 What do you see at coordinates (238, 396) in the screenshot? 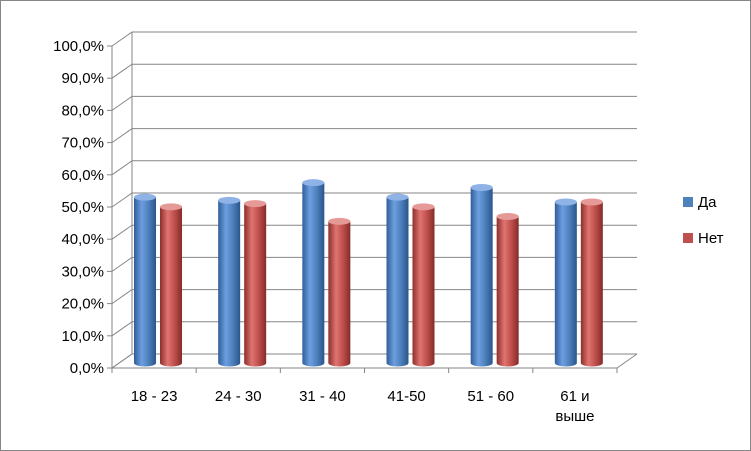
I see `x-tick-label: 24 - 30` at bounding box center [238, 396].